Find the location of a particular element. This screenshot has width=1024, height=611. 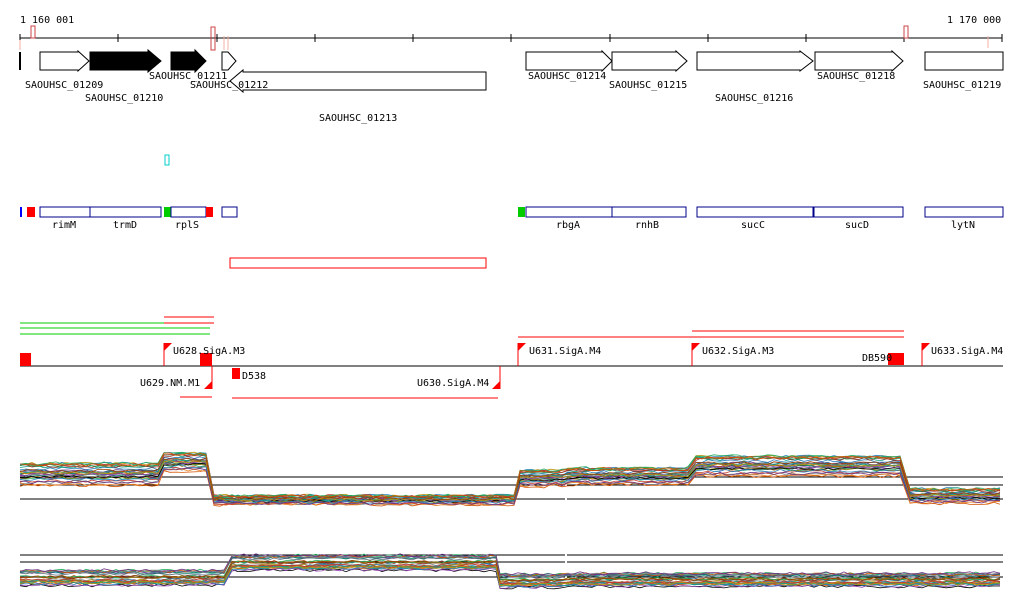

promoter-label: DB590 is located at coordinates (877, 358).